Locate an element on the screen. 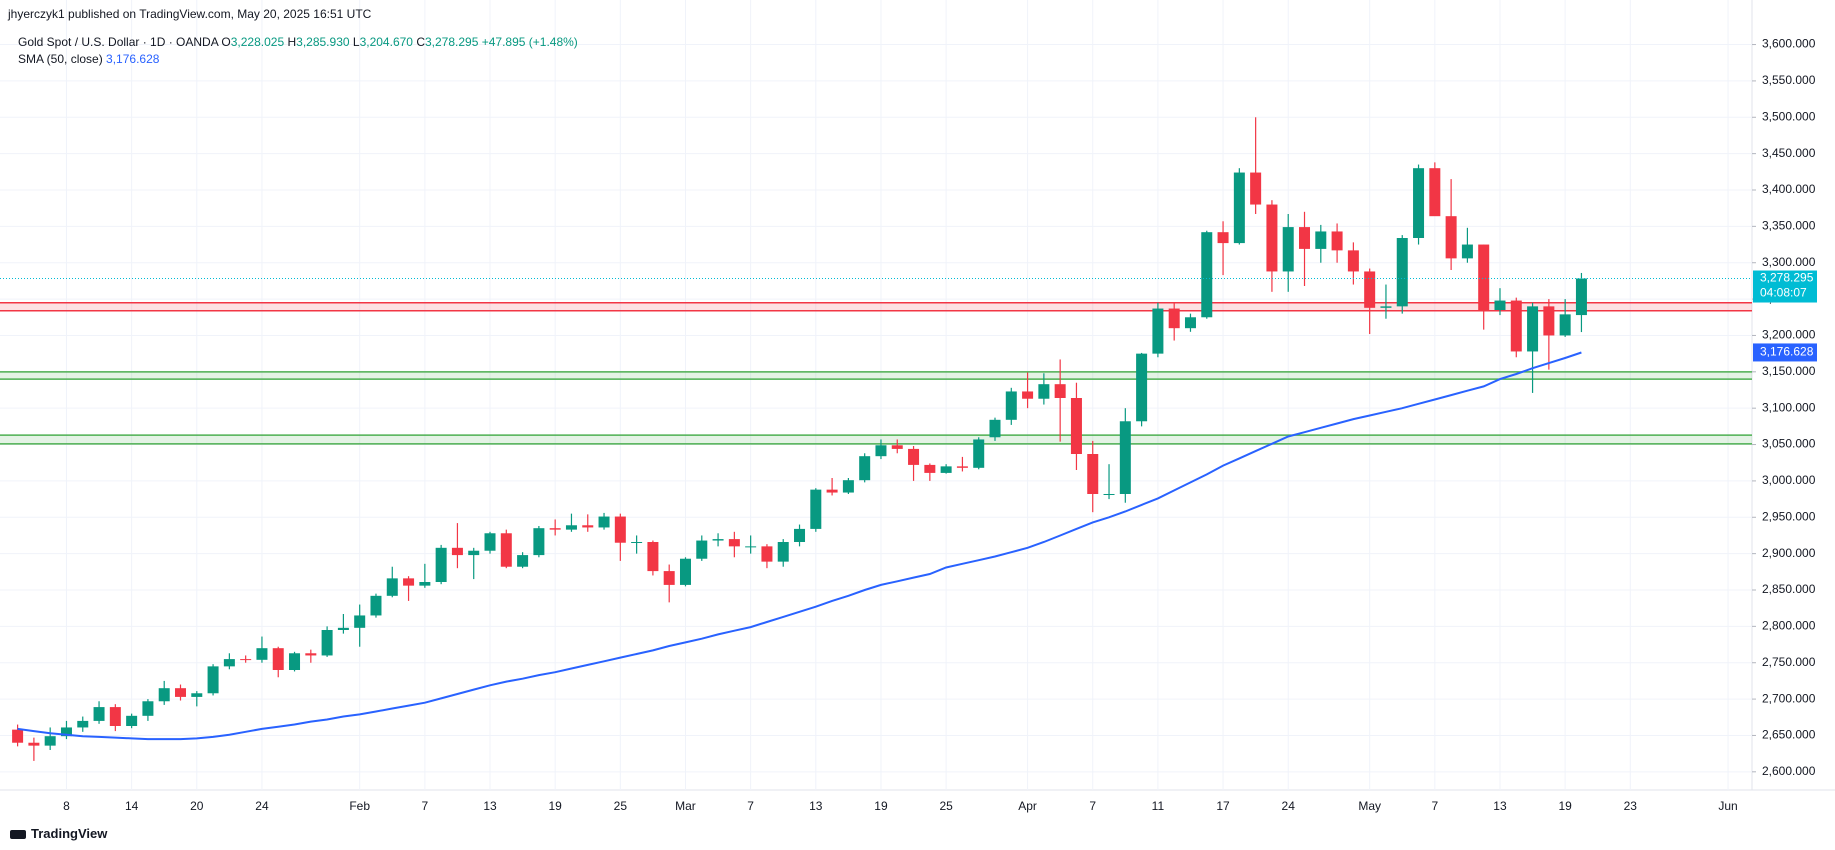 This screenshot has width=1835, height=850. y-tick-label: 3,350.000 is located at coordinates (1789, 226).